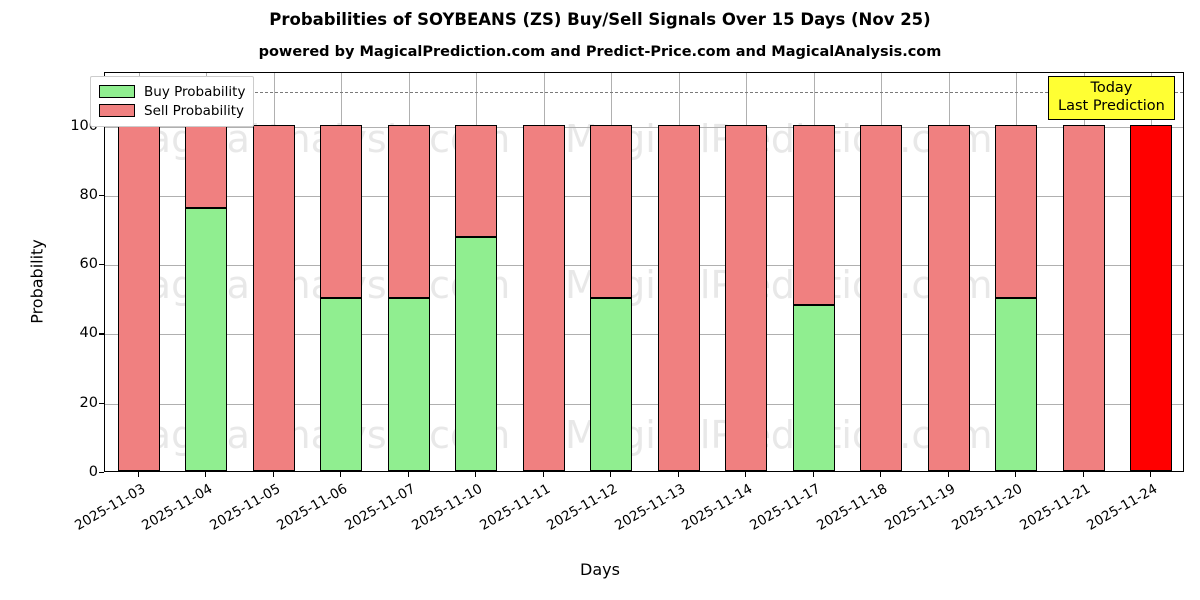  Describe the element at coordinates (244, 507) in the screenshot. I see `x-tick-label: 2025-11-05` at that location.